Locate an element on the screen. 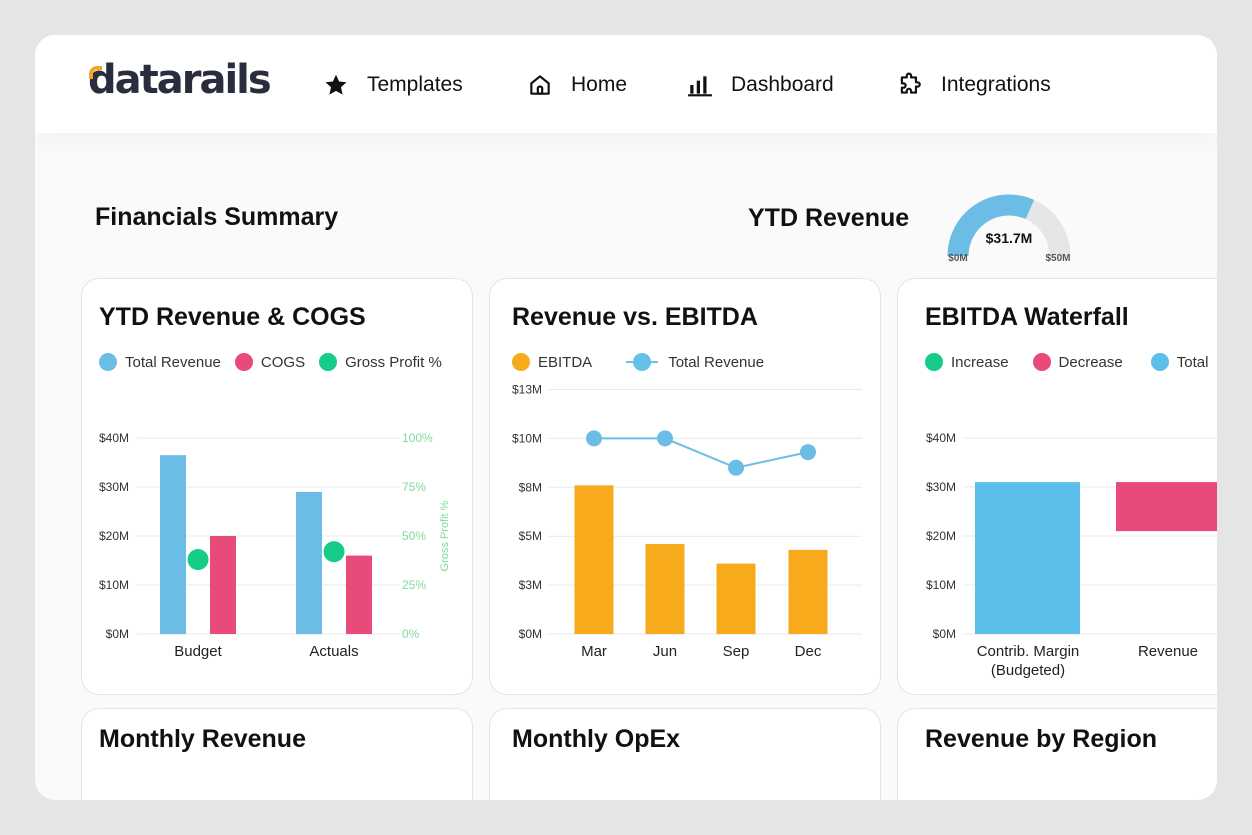  chart-legend: EBITDA Total Revenue is located at coordinates (645, 362).